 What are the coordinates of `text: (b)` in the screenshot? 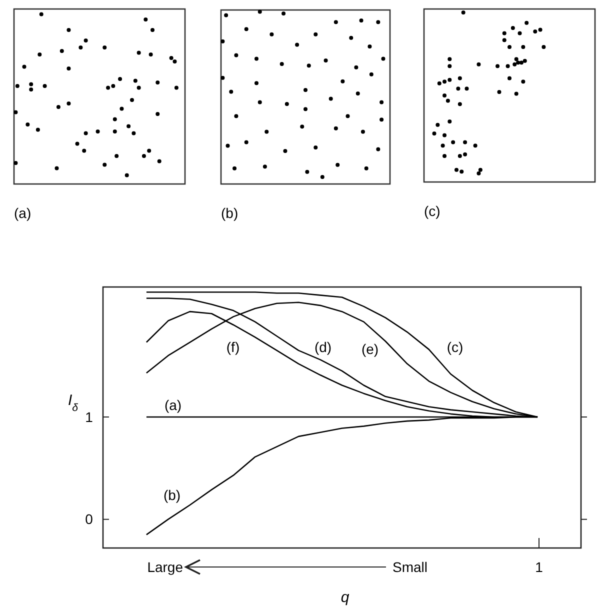 It's located at (229, 213).